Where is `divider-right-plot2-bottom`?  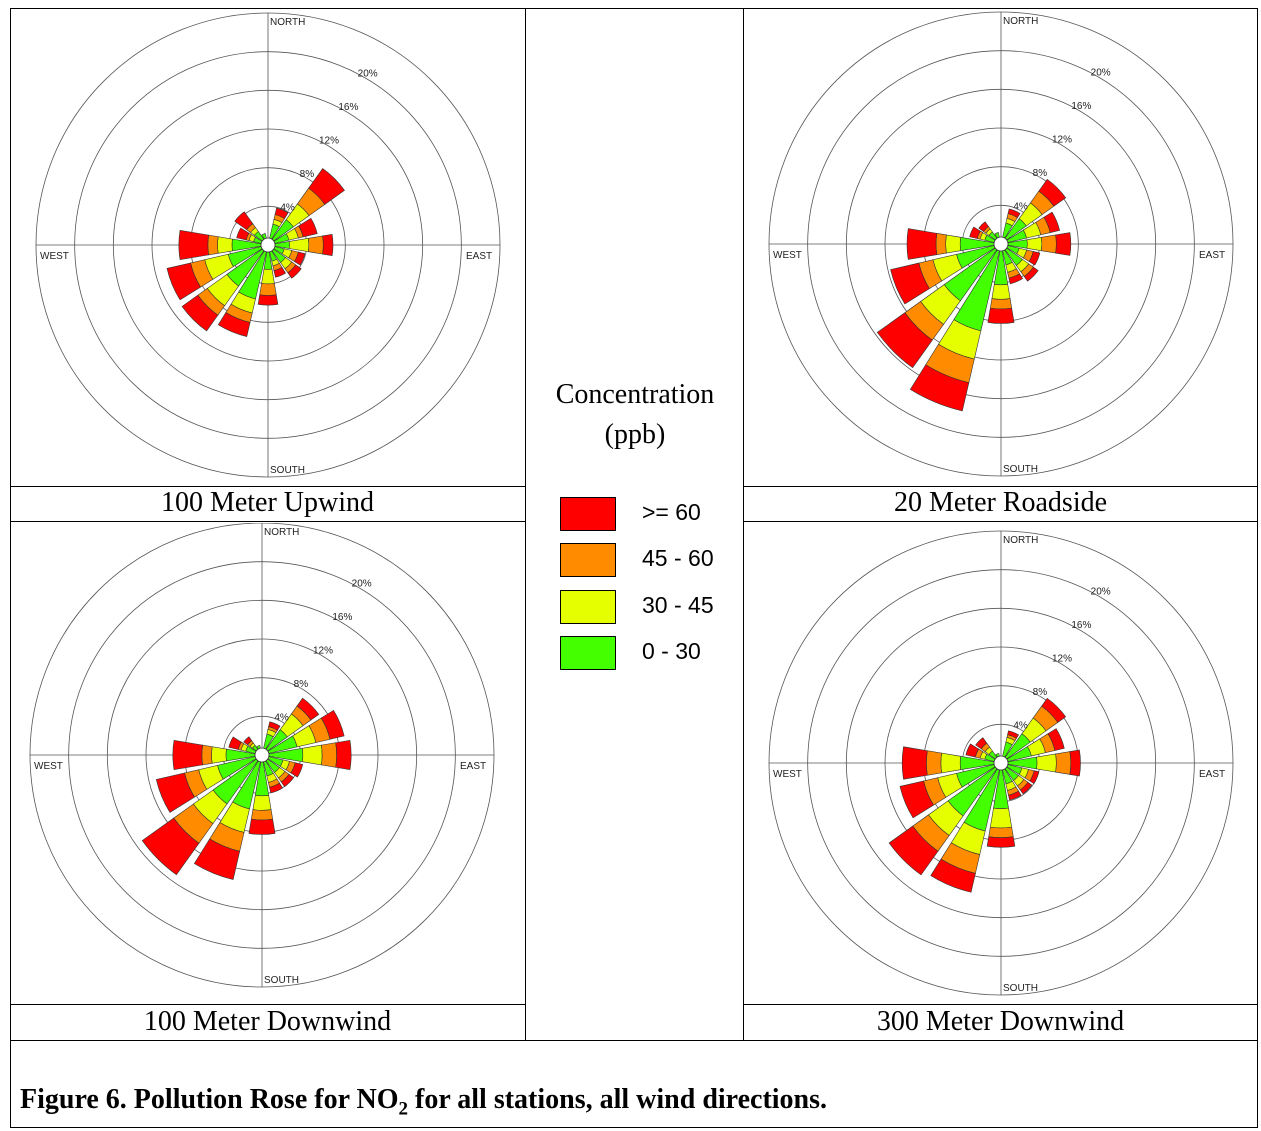 divider-right-plot2-bottom is located at coordinates (1000, 1004).